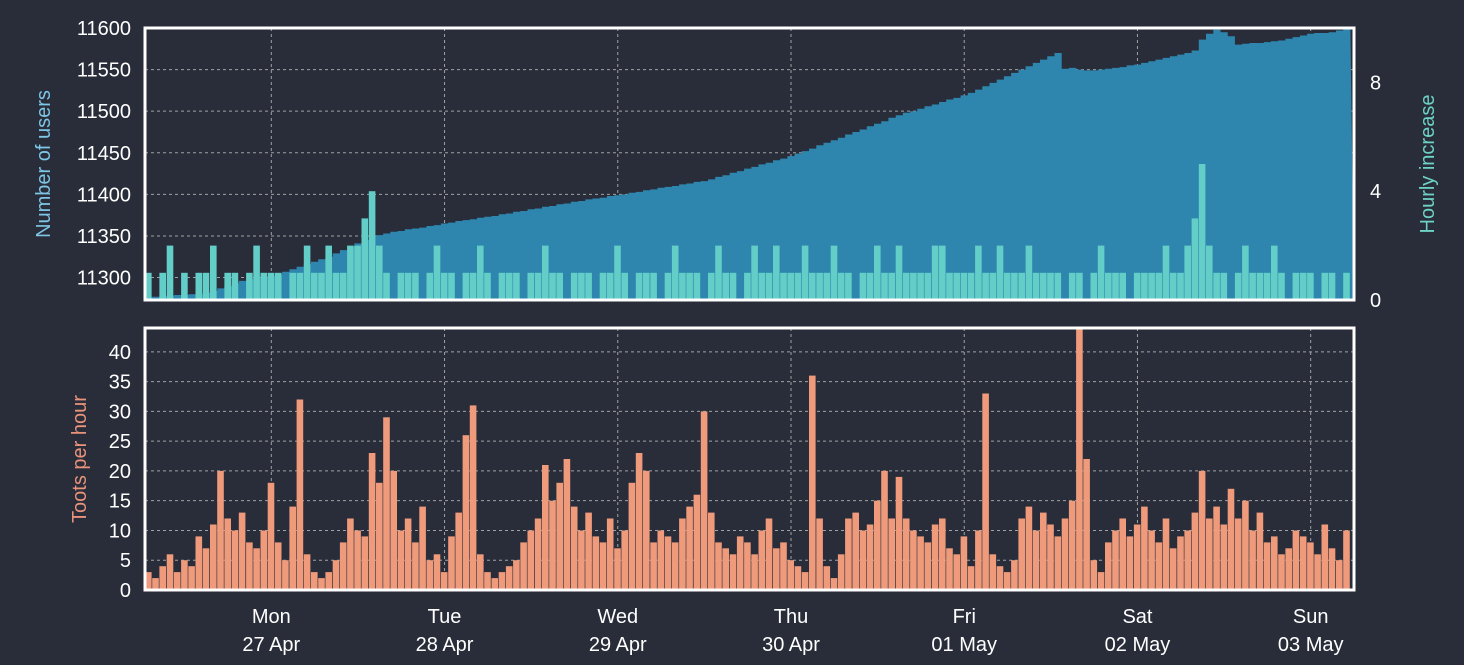  Describe the element at coordinates (44, 164) in the screenshot. I see `y-axis-title: Number of users` at that location.